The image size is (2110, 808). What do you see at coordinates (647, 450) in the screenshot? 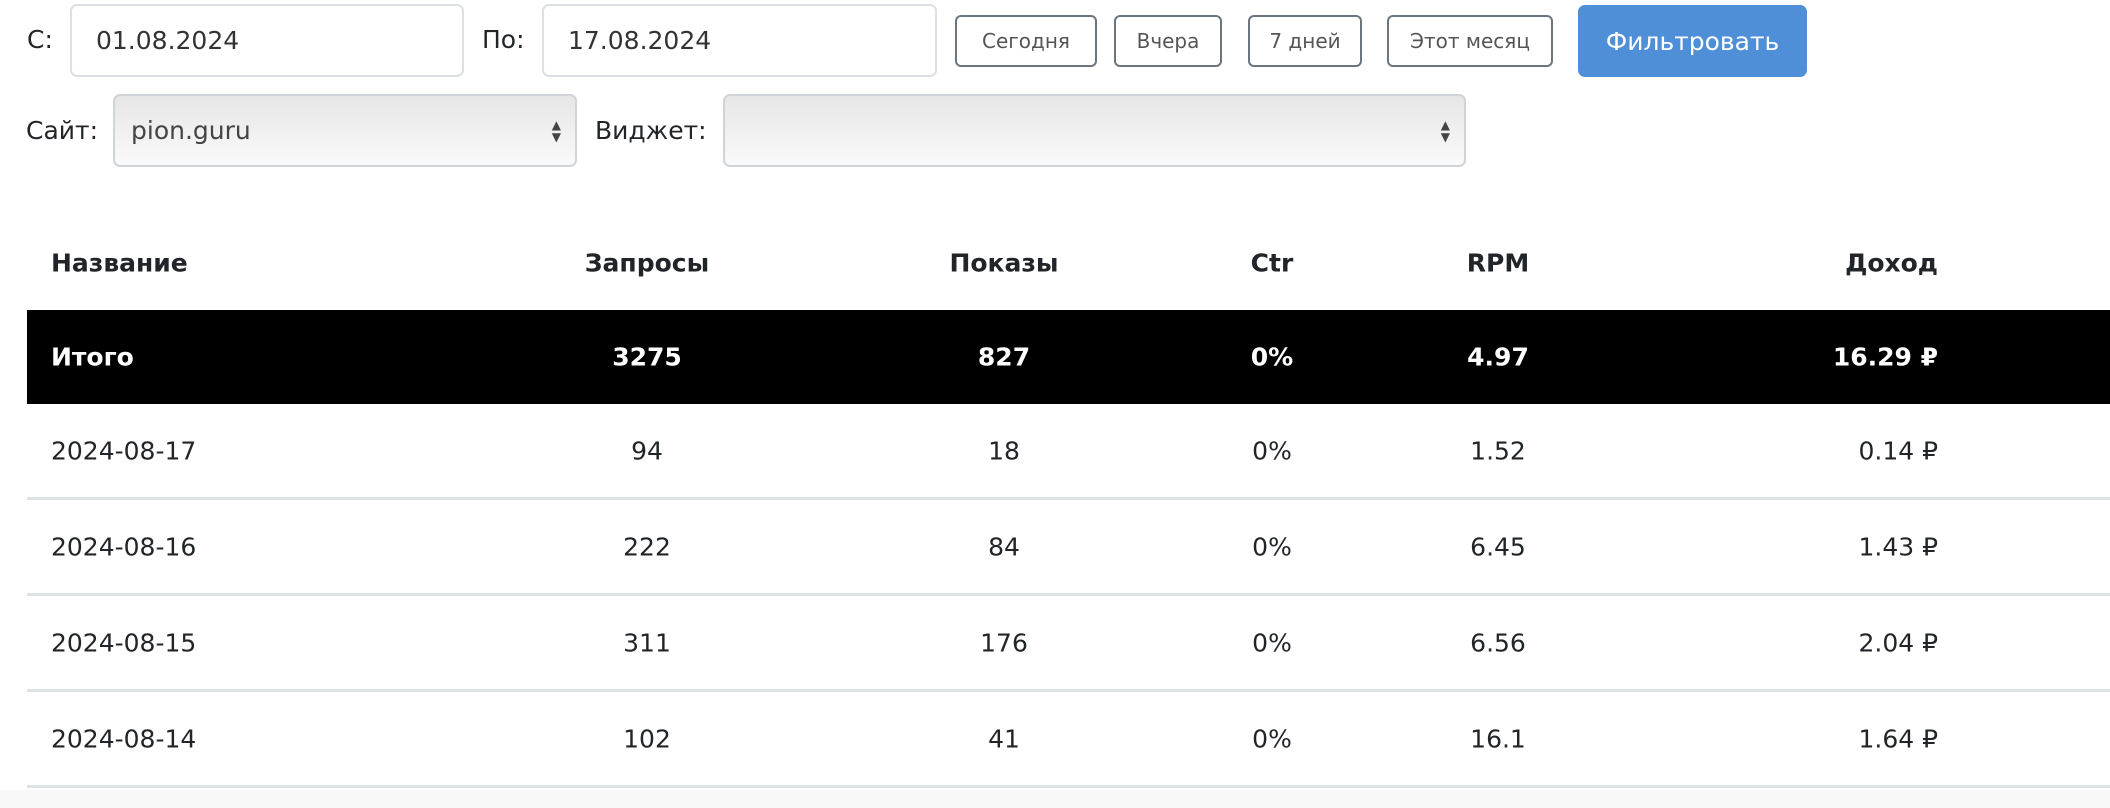
I see `cell-requests: 94` at bounding box center [647, 450].